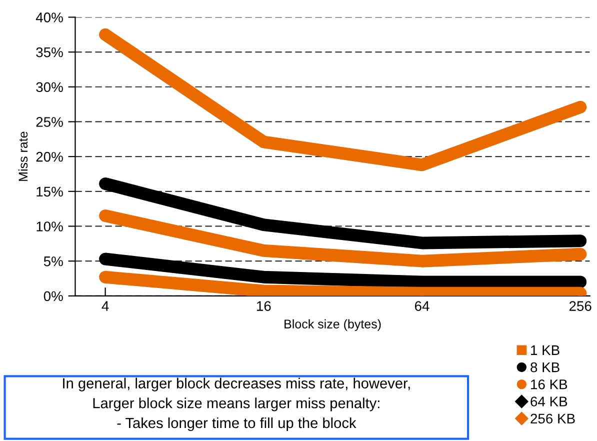 The image size is (597, 441). Describe the element at coordinates (49, 157) in the screenshot. I see `y-tick-label: 20%` at that location.